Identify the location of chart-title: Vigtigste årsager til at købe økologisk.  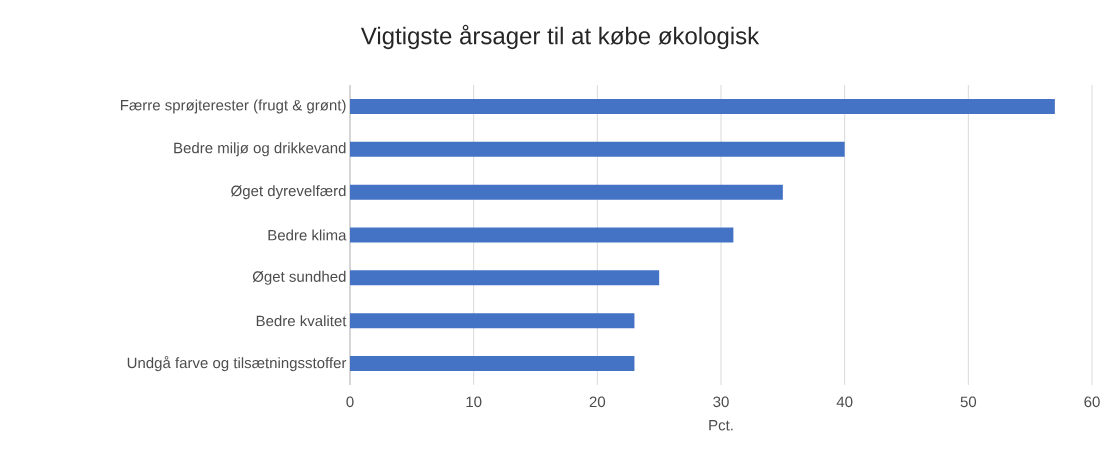
(560, 37).